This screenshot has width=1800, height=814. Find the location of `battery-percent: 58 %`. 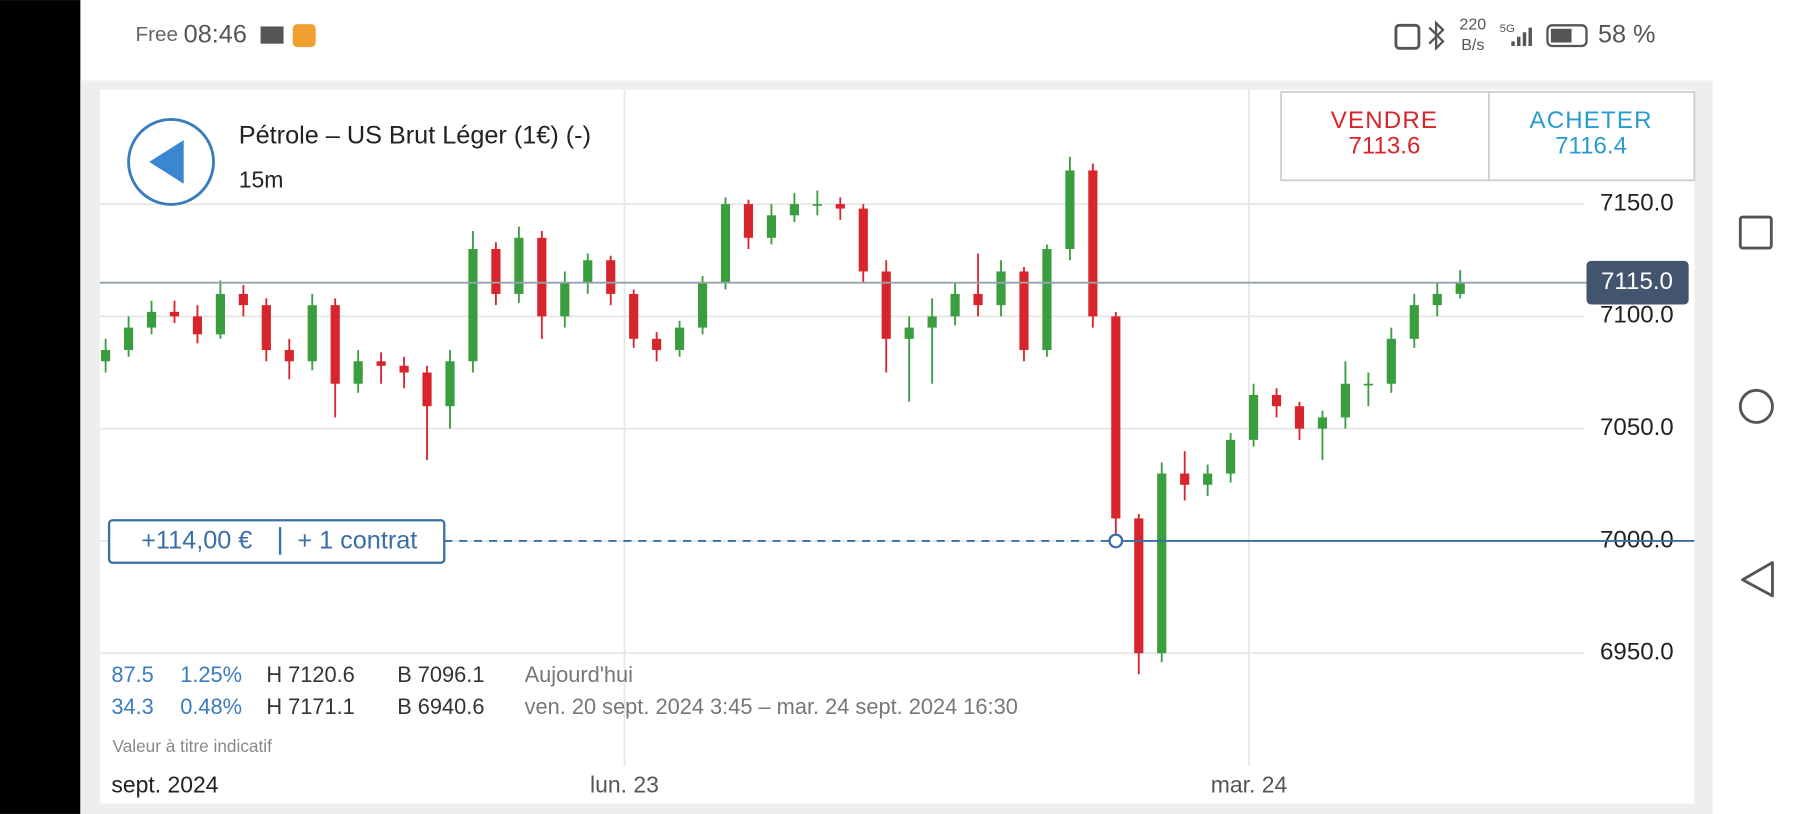

battery-percent: 58 % is located at coordinates (1627, 34).